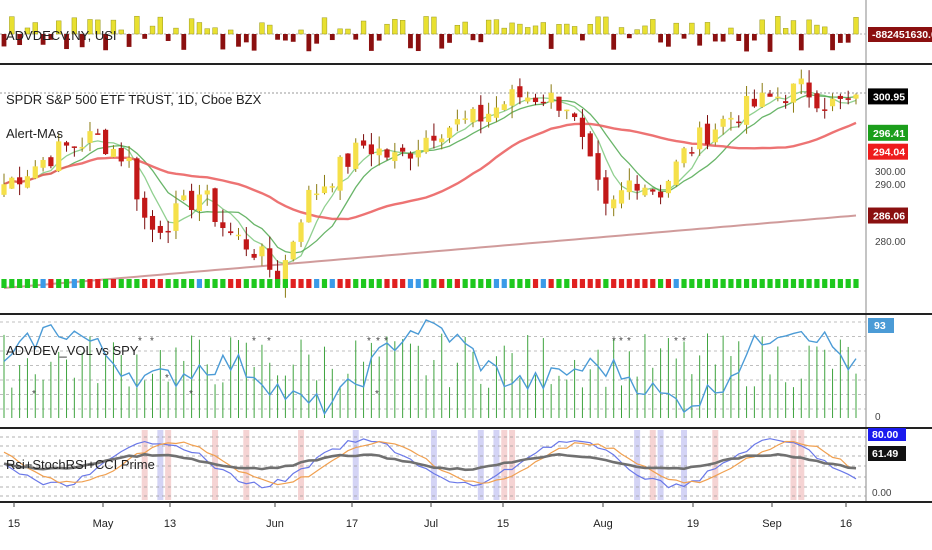 This screenshot has height=550, width=932. I want to click on price-badge-bg, so click(888, 215).